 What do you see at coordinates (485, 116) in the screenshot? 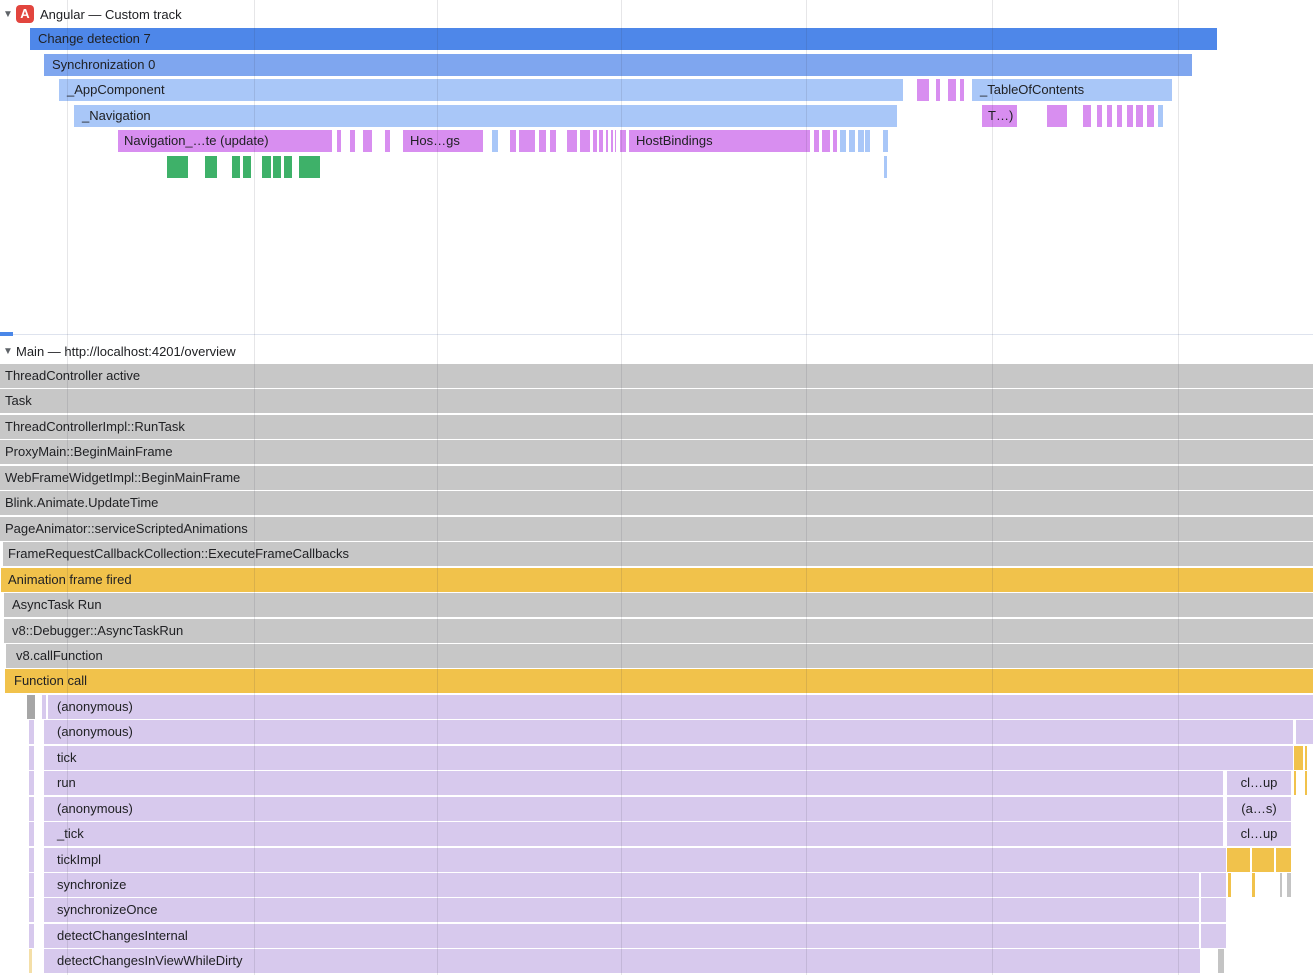
I see `flame-bar: _Navigation` at bounding box center [485, 116].